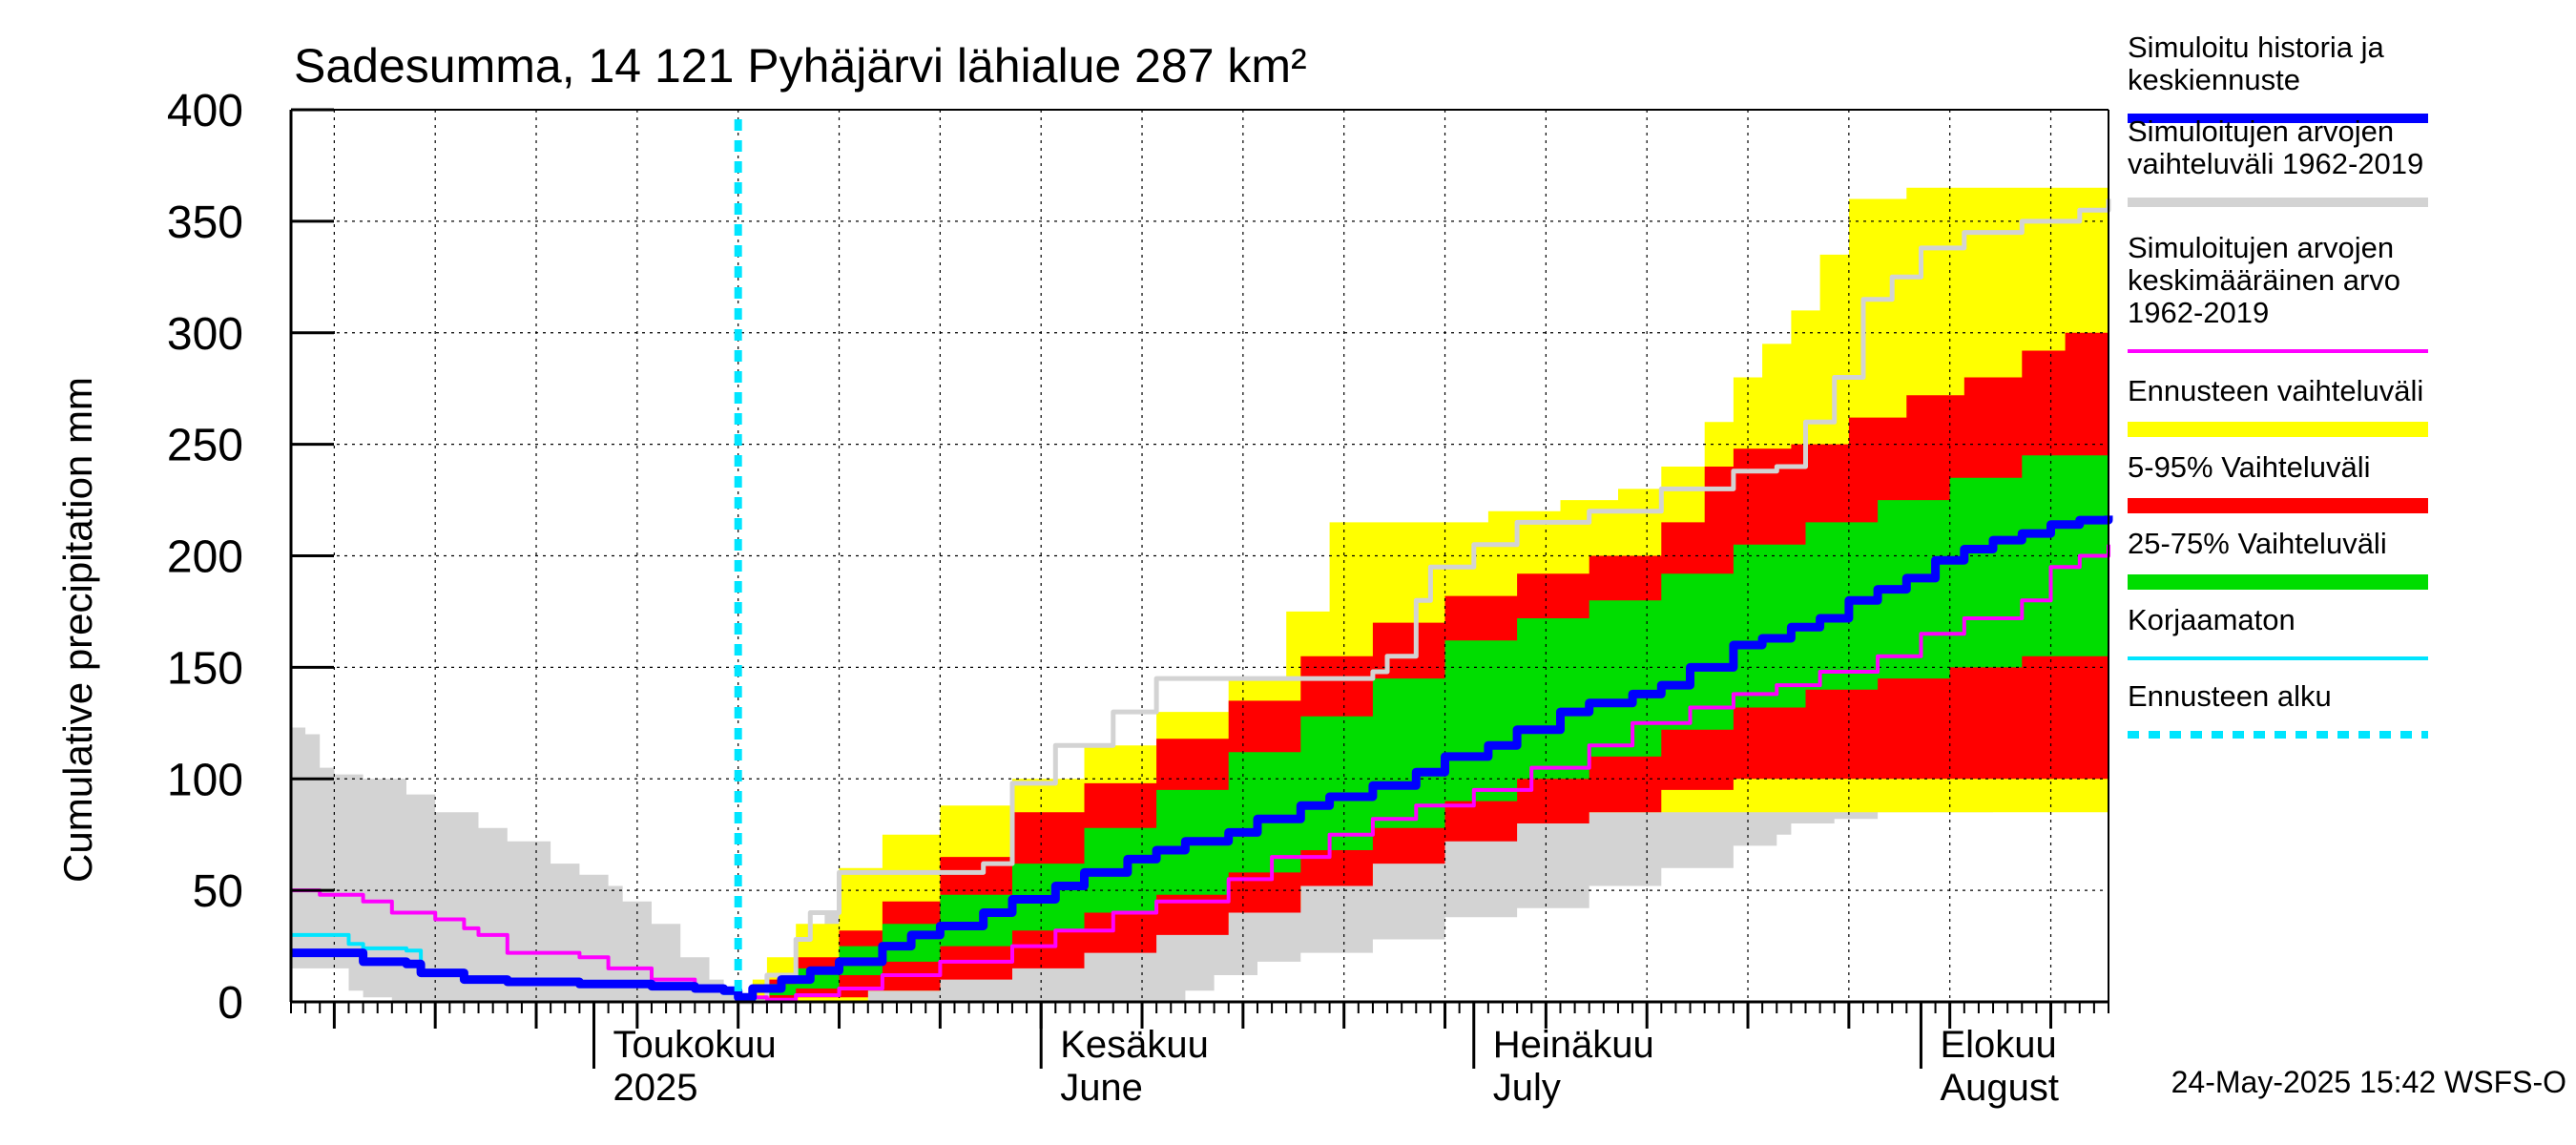 The height and width of the screenshot is (1145, 2576). Describe the element at coordinates (655, 1088) in the screenshot. I see `month-label-secondary: 2025` at that location.